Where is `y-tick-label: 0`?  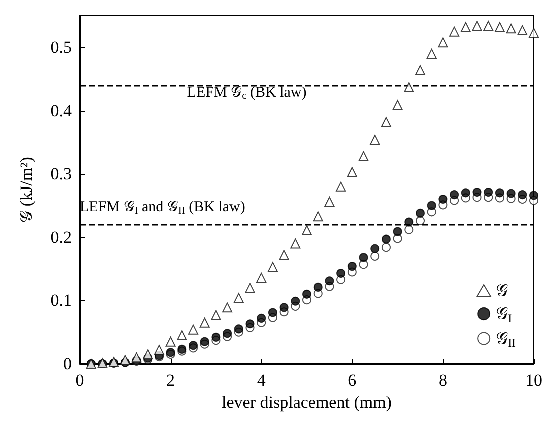 y-tick-label: 0 is located at coordinates (68, 364).